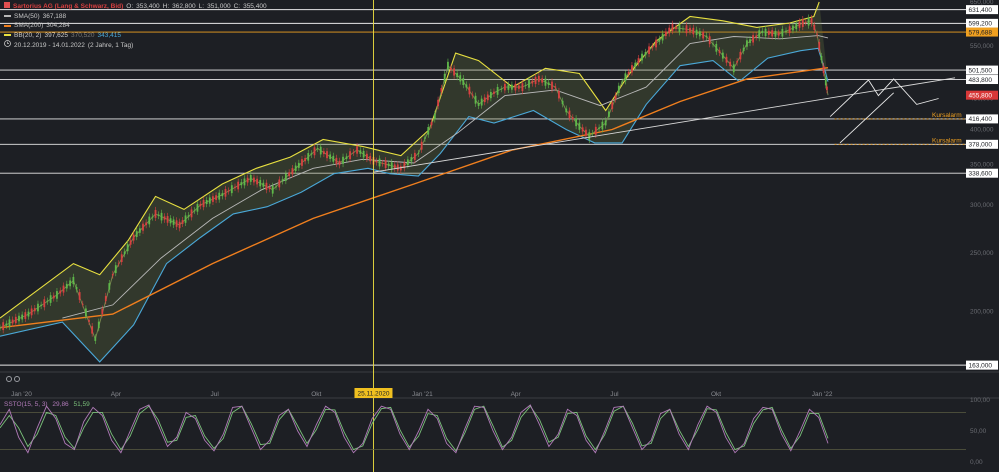 The height and width of the screenshot is (472, 999). Describe the element at coordinates (109, 35) in the screenshot. I see `bb-lower-value: 343,415` at that location.